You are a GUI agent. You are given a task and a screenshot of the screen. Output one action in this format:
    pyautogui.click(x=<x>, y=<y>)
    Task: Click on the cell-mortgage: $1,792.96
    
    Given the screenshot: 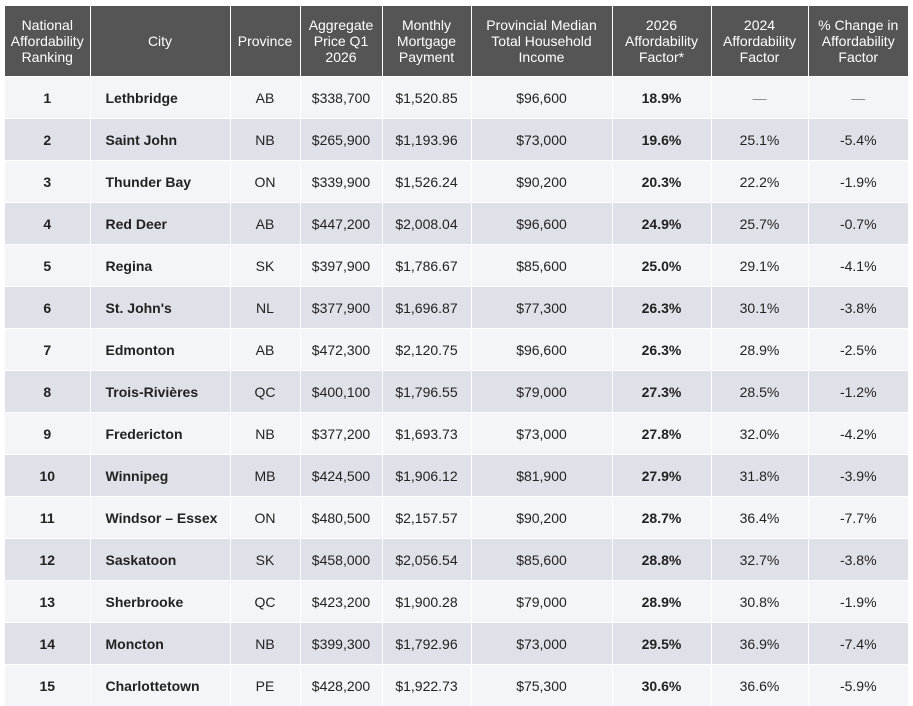 What is the action you would take?
    pyautogui.click(x=426, y=644)
    